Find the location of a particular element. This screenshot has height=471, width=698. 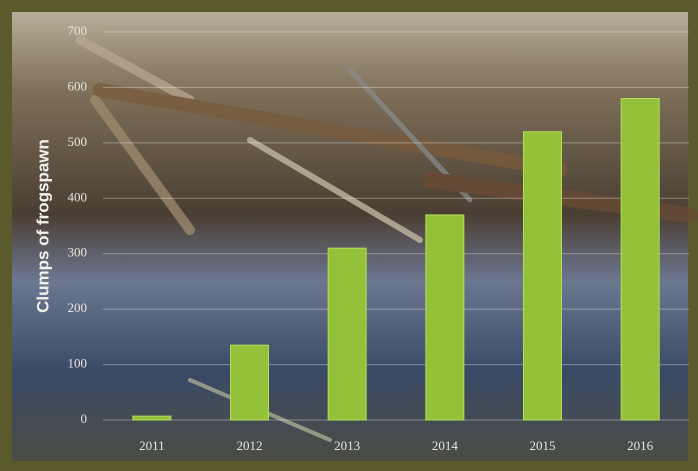

y-tick-label: 400 is located at coordinates (78, 196).